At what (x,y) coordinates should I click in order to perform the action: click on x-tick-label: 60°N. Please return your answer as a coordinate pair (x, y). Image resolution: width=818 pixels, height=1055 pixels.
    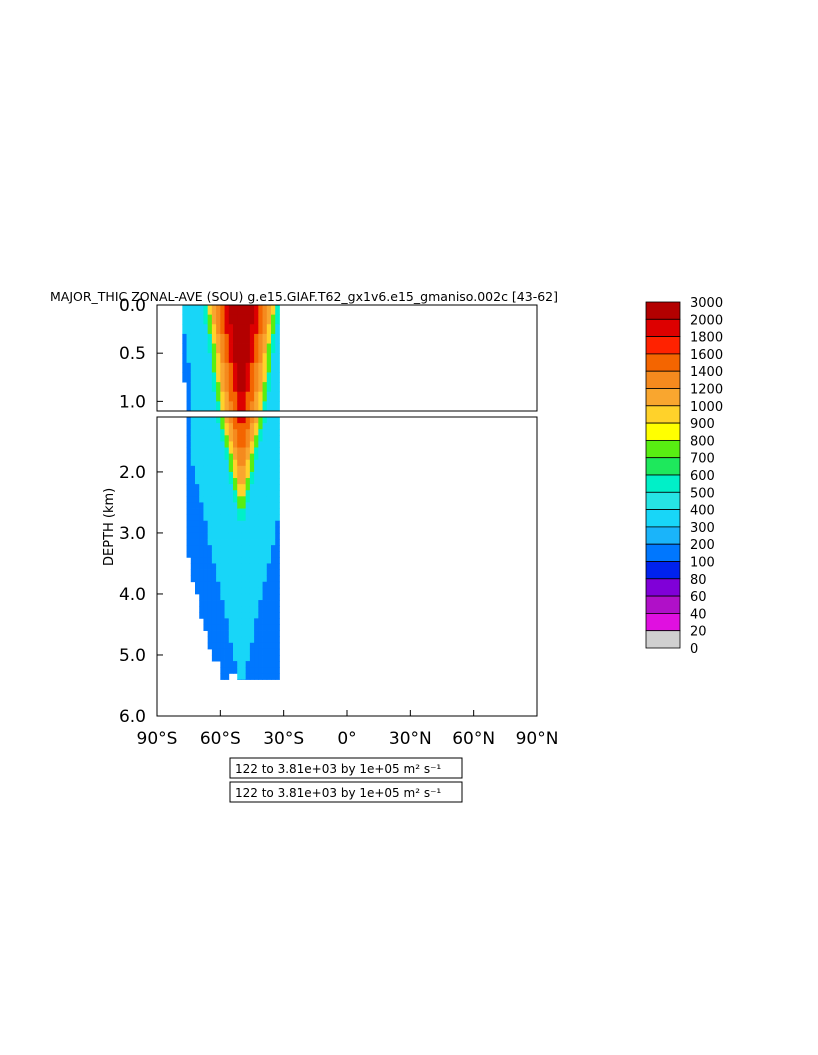
    Looking at the image, I should click on (473, 739).